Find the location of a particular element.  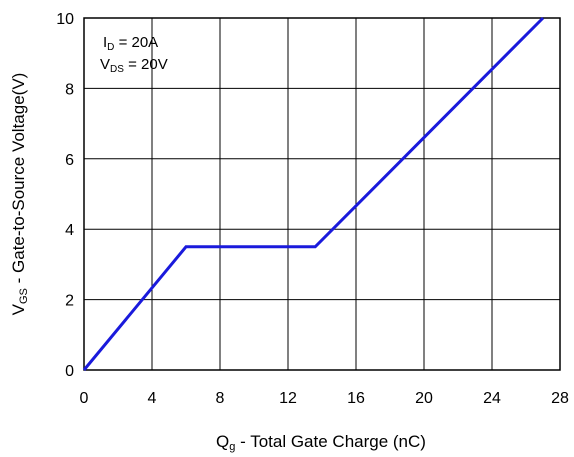

y-tick-label: 8 is located at coordinates (69, 89).